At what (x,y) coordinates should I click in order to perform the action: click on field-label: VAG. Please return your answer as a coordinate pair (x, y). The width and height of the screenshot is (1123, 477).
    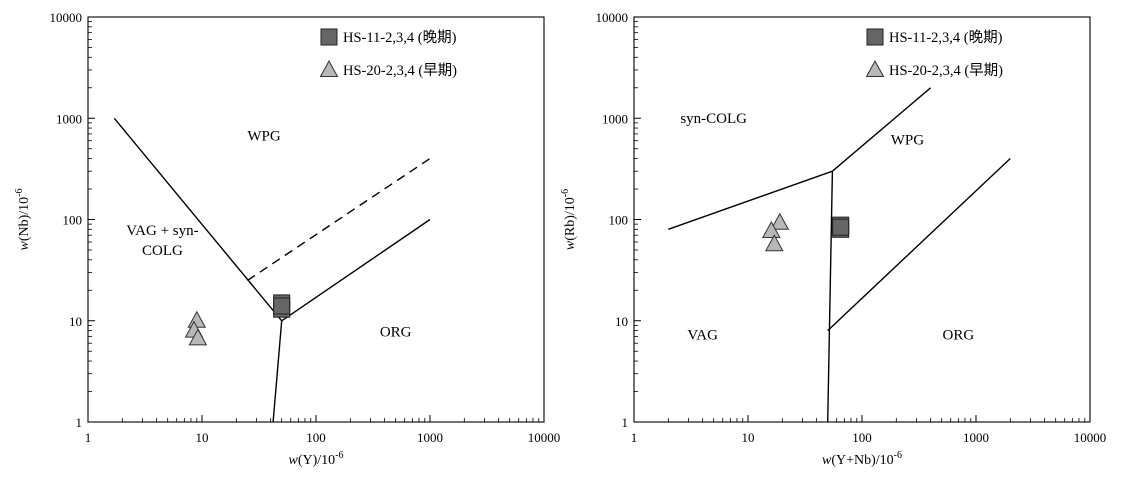
    Looking at the image, I should click on (702, 336).